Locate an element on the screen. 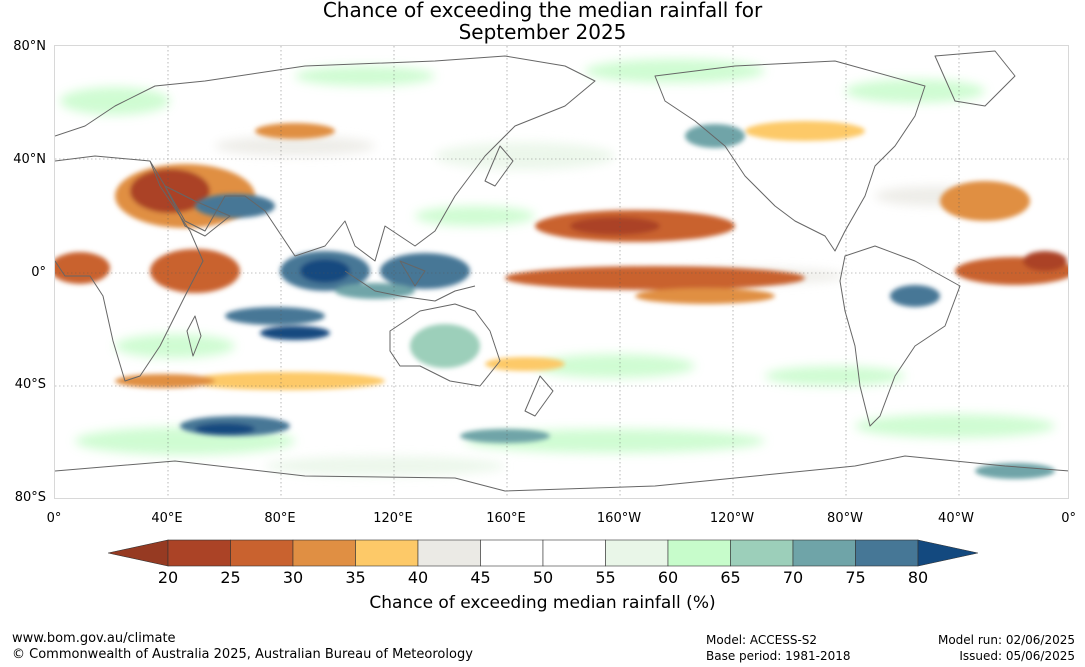  colorbar-tick-label: 40 is located at coordinates (418, 577).